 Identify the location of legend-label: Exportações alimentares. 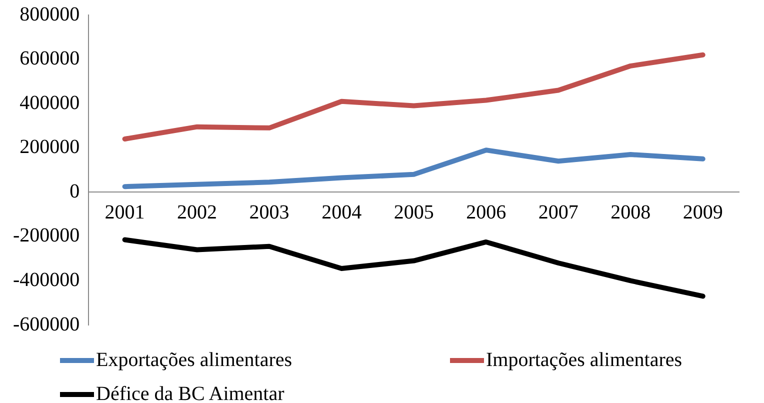
(194, 360).